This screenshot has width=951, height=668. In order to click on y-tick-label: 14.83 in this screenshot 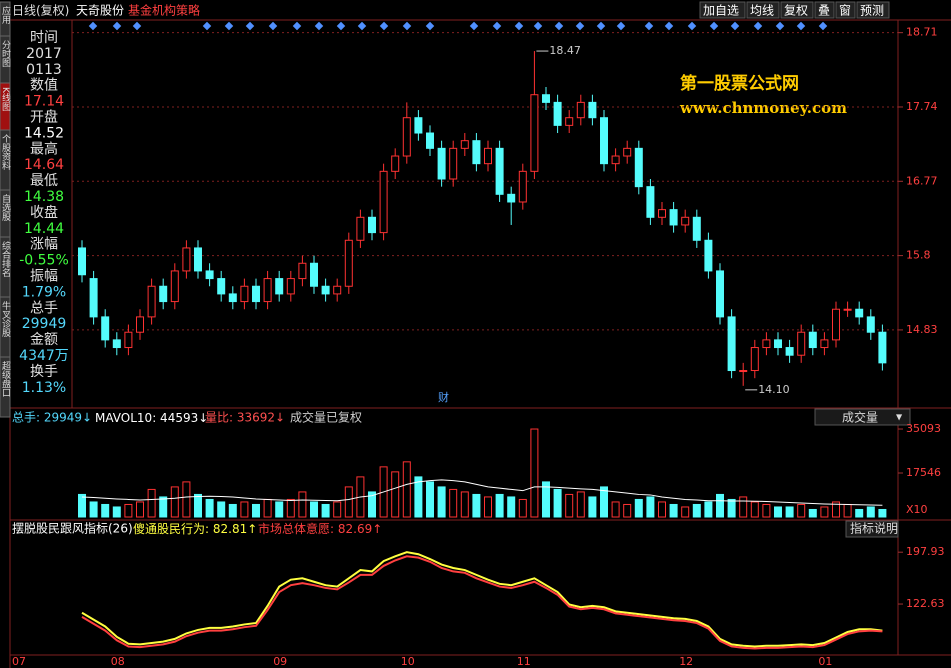, I will do `click(922, 329)`.